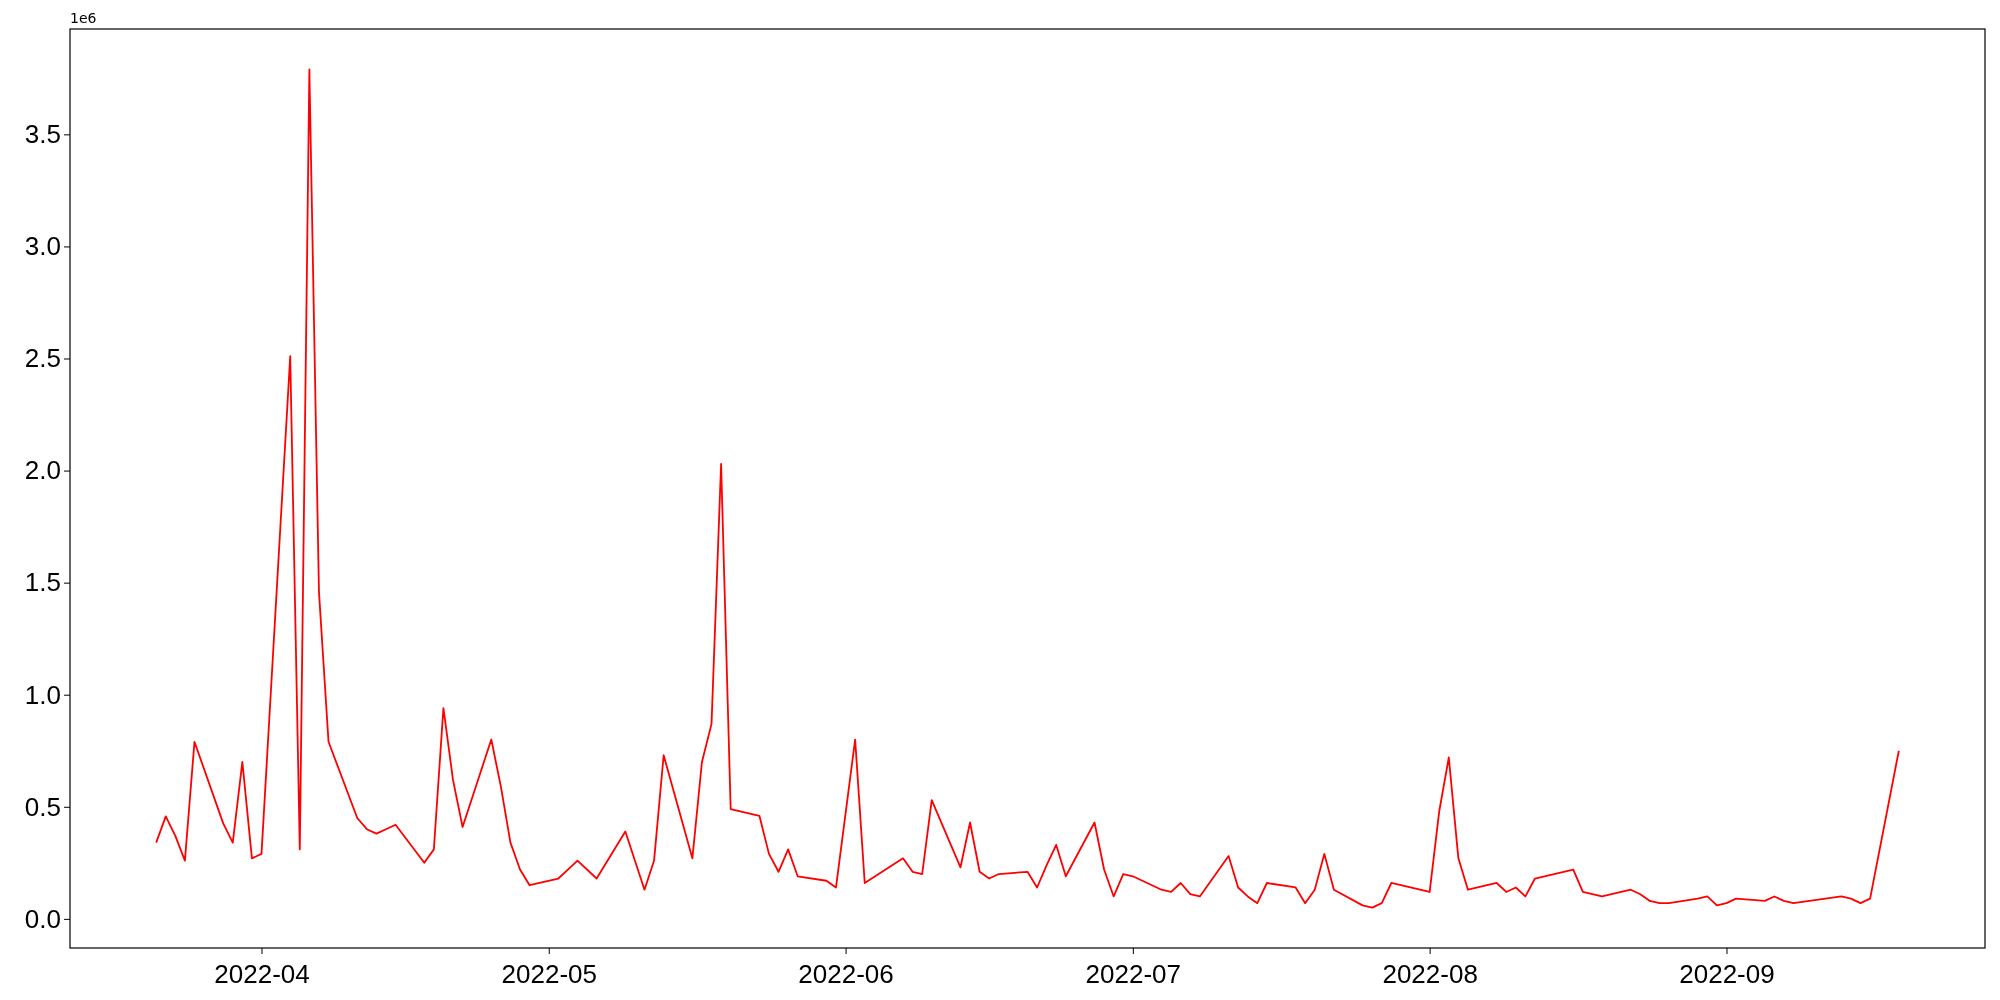  Describe the element at coordinates (42, 246) in the screenshot. I see `y-tick-label: 3.0` at that location.